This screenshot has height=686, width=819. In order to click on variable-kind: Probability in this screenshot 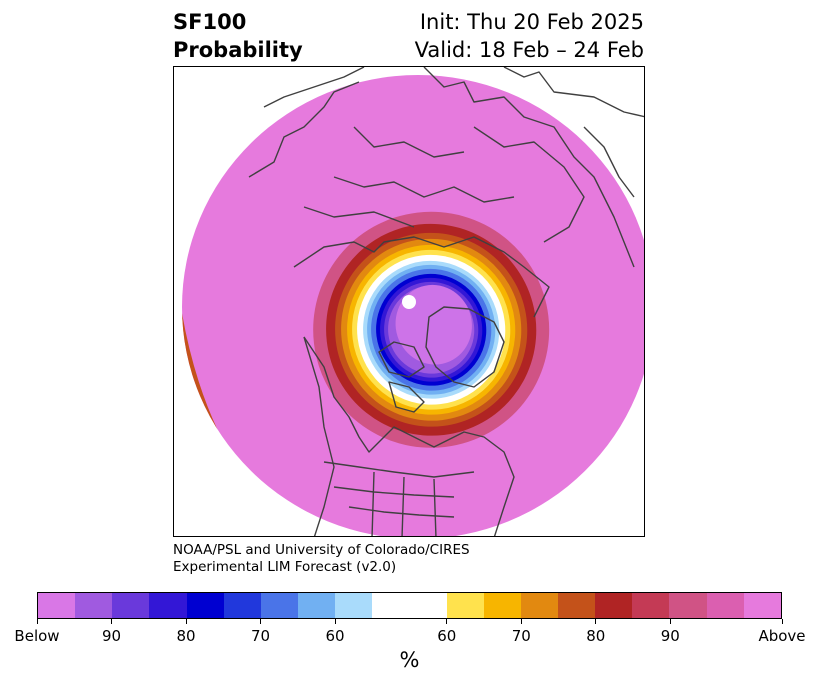, I will do `click(238, 50)`.